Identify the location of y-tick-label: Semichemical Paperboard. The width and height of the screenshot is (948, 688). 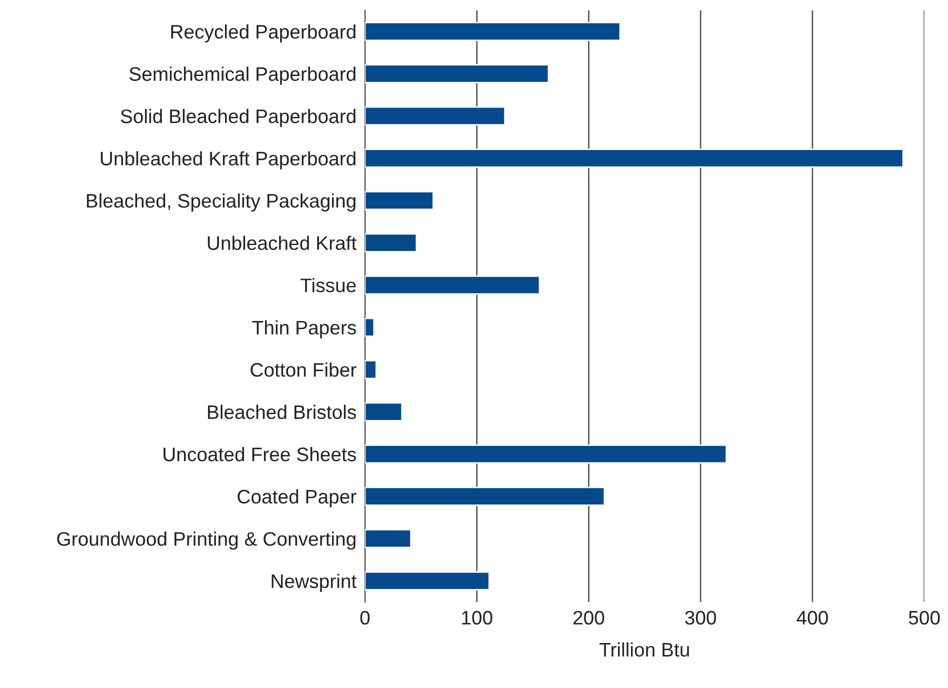
(243, 75).